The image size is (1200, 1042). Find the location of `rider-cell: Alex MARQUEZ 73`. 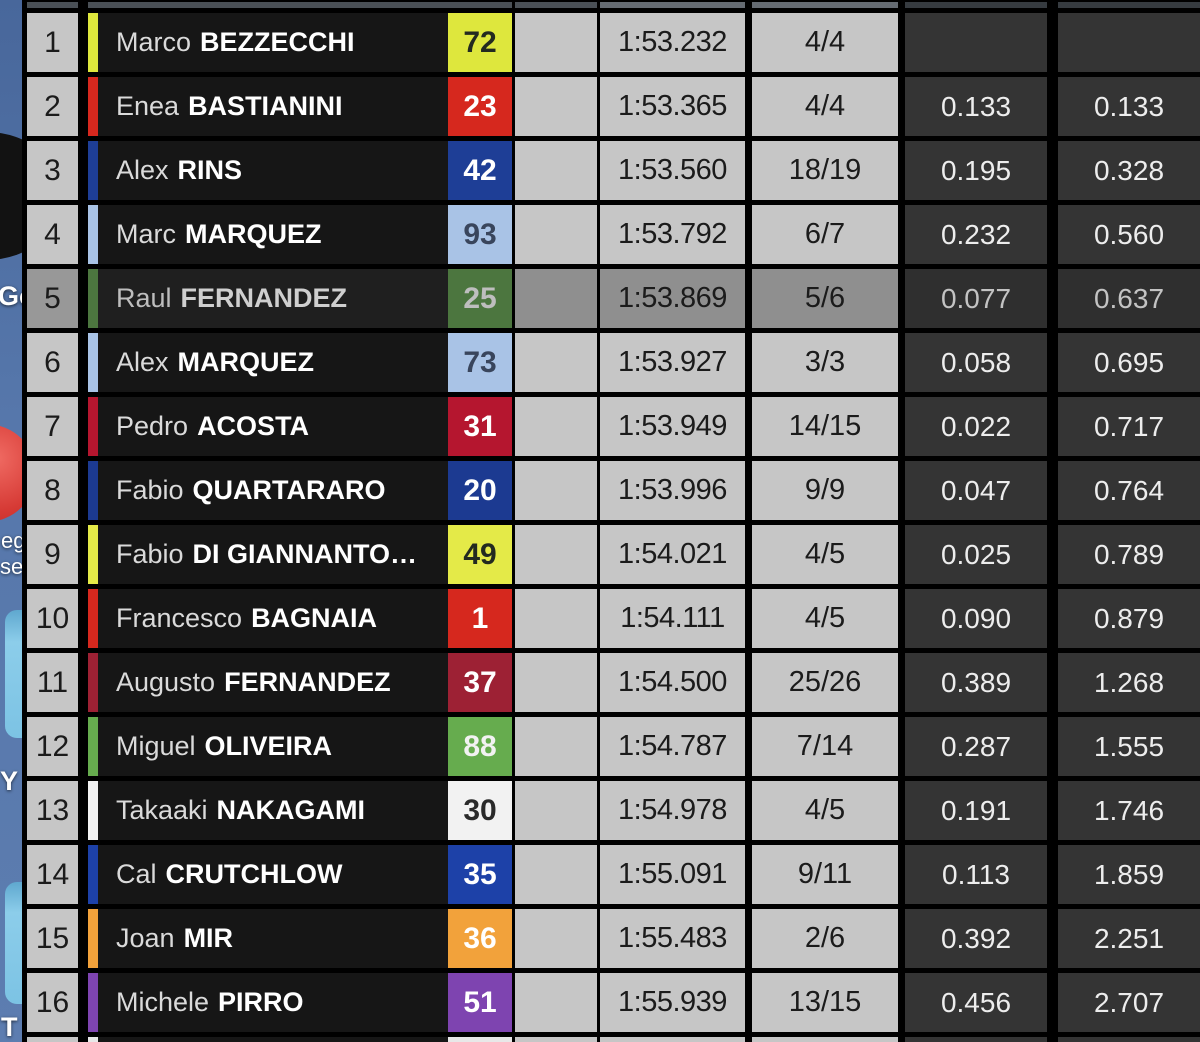

rider-cell: Alex MARQUEZ 73 is located at coordinates (300, 362).